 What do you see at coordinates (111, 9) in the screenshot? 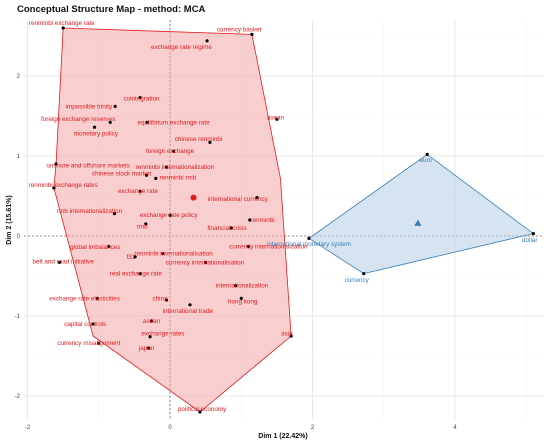
I see `chart-title: Conceptual Structure Map - method: MCA` at bounding box center [111, 9].